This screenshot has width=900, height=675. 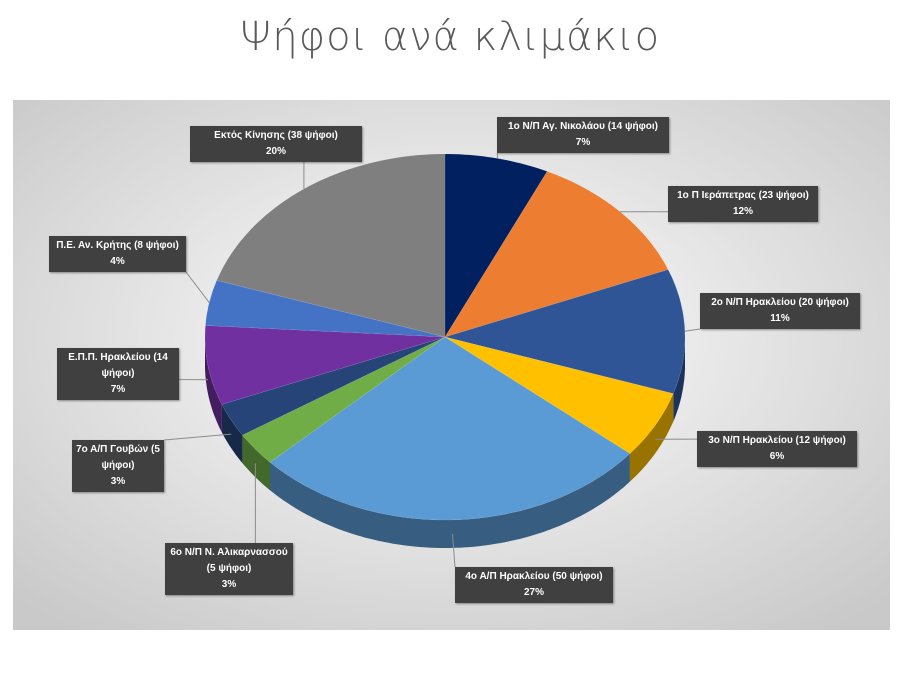 I want to click on label-value: 27%, so click(x=533, y=592).